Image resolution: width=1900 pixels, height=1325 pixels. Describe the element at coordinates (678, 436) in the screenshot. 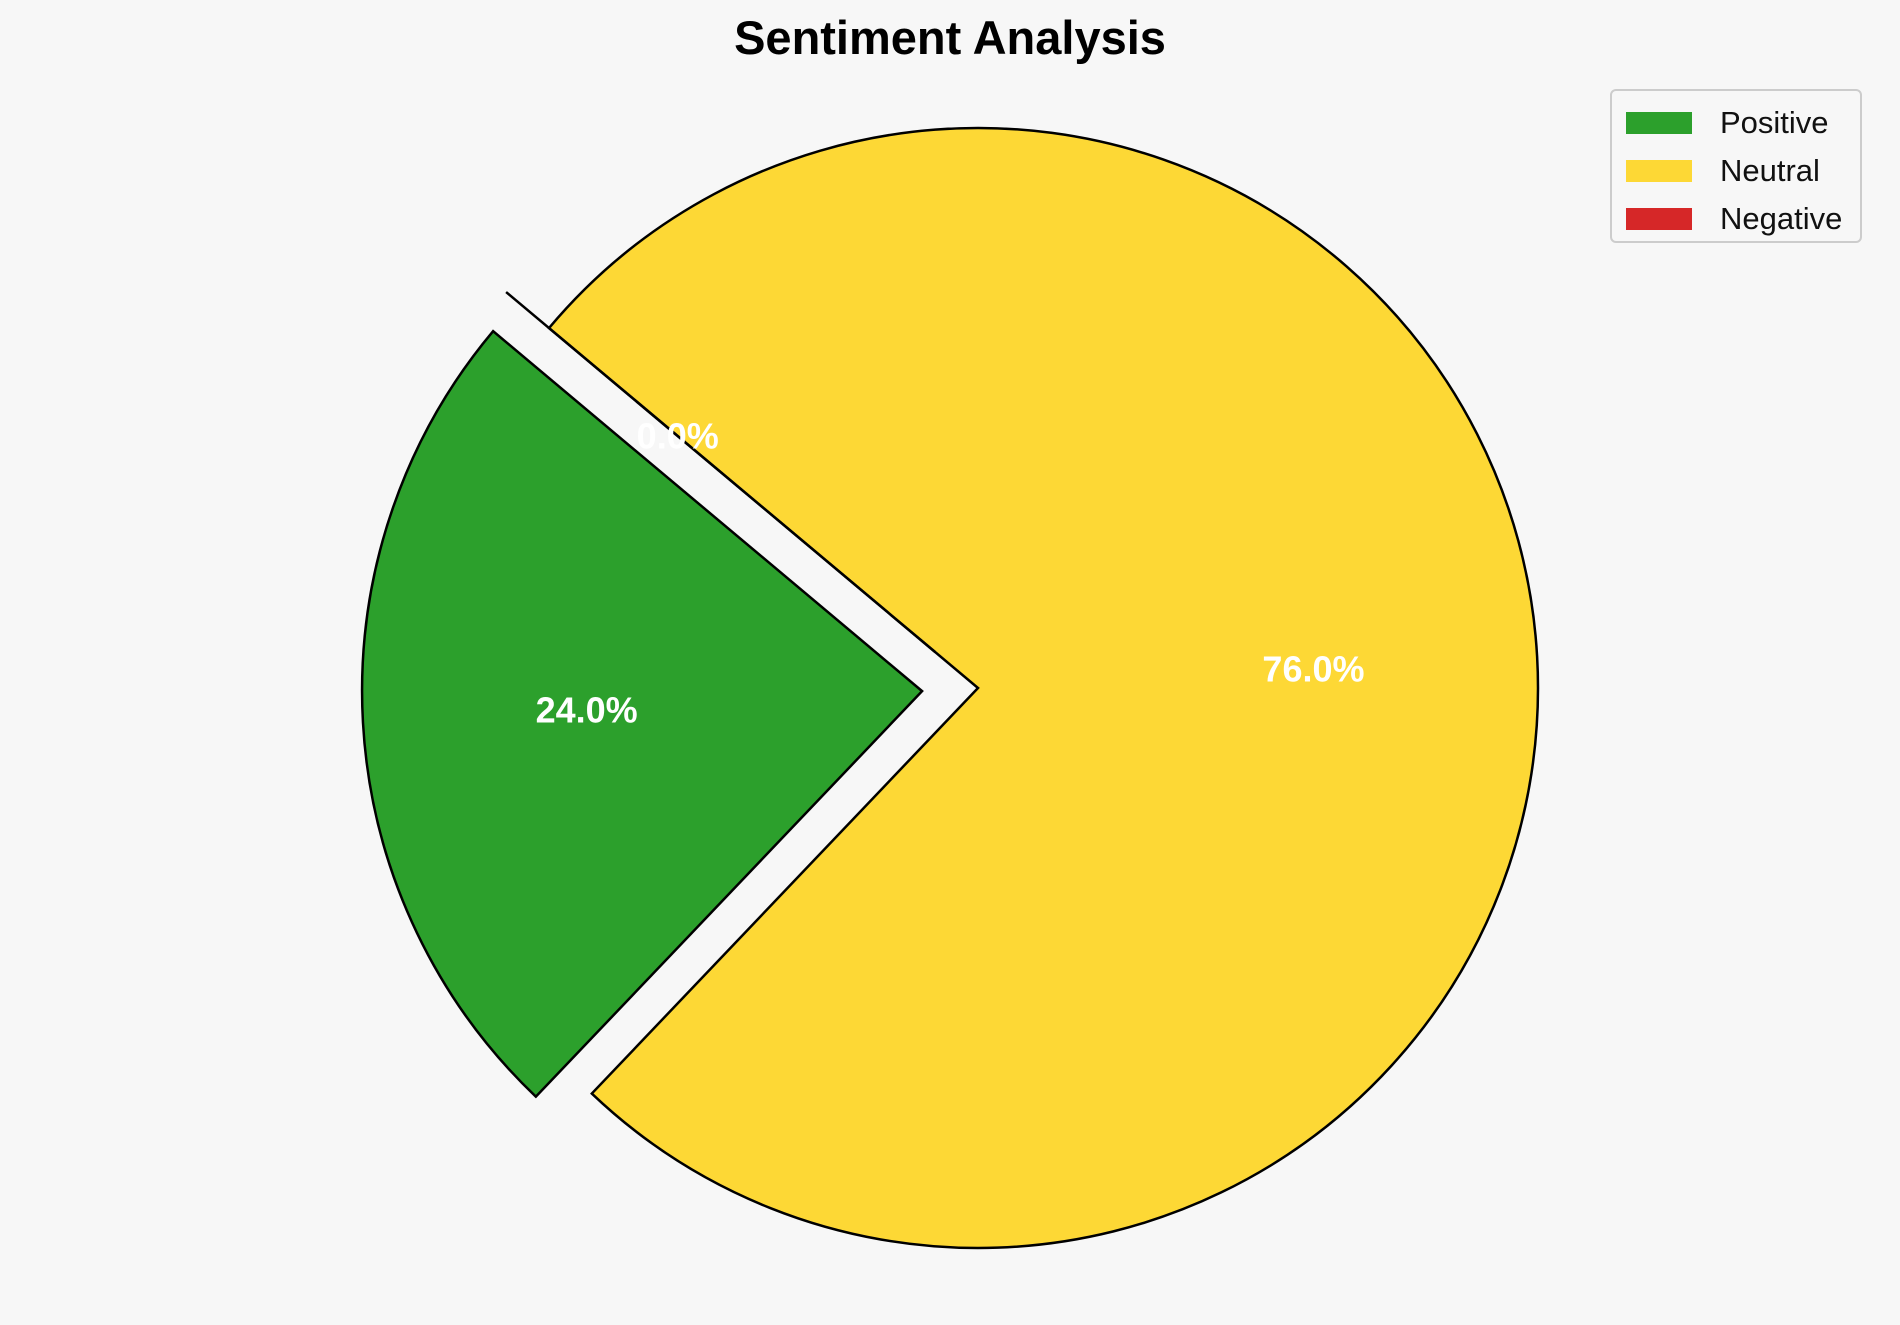

I see `pie-label-negative: 0.0%` at that location.